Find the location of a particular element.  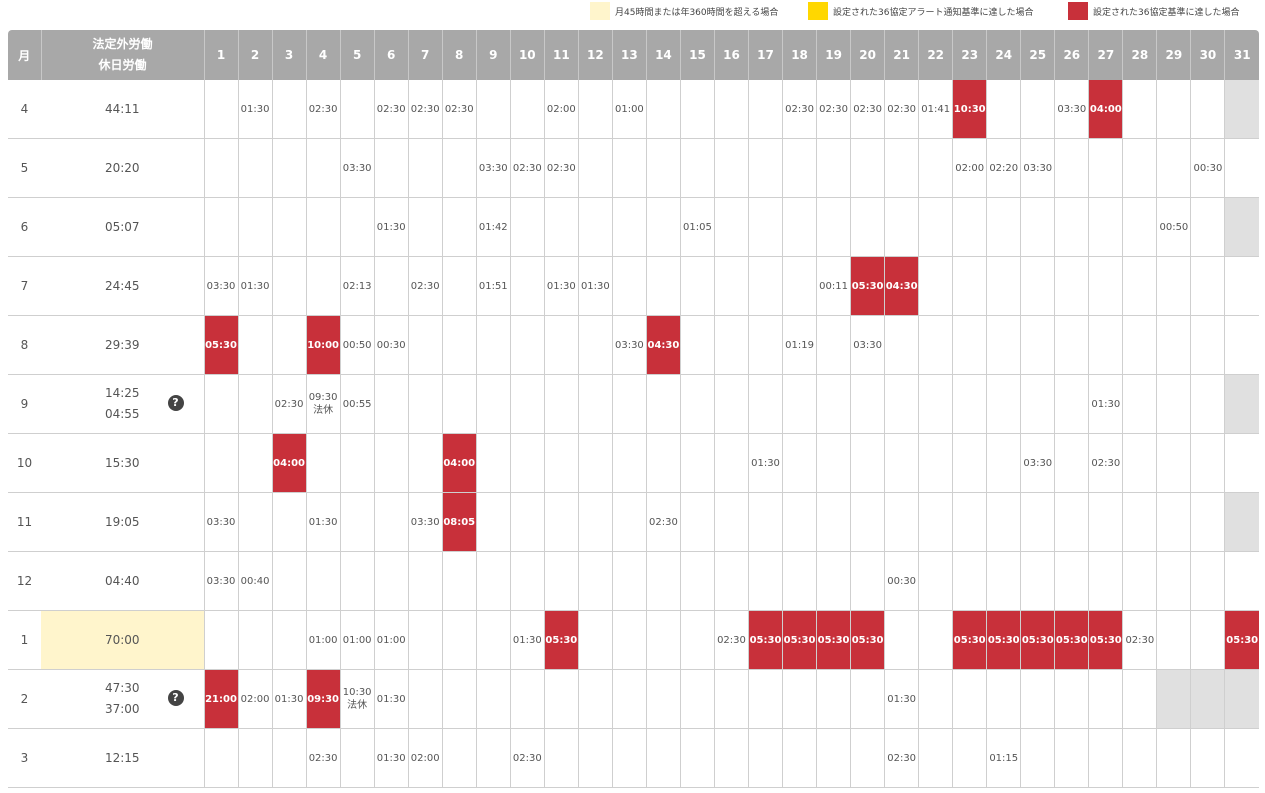

day-cell: 10:00 is located at coordinates (323, 345).